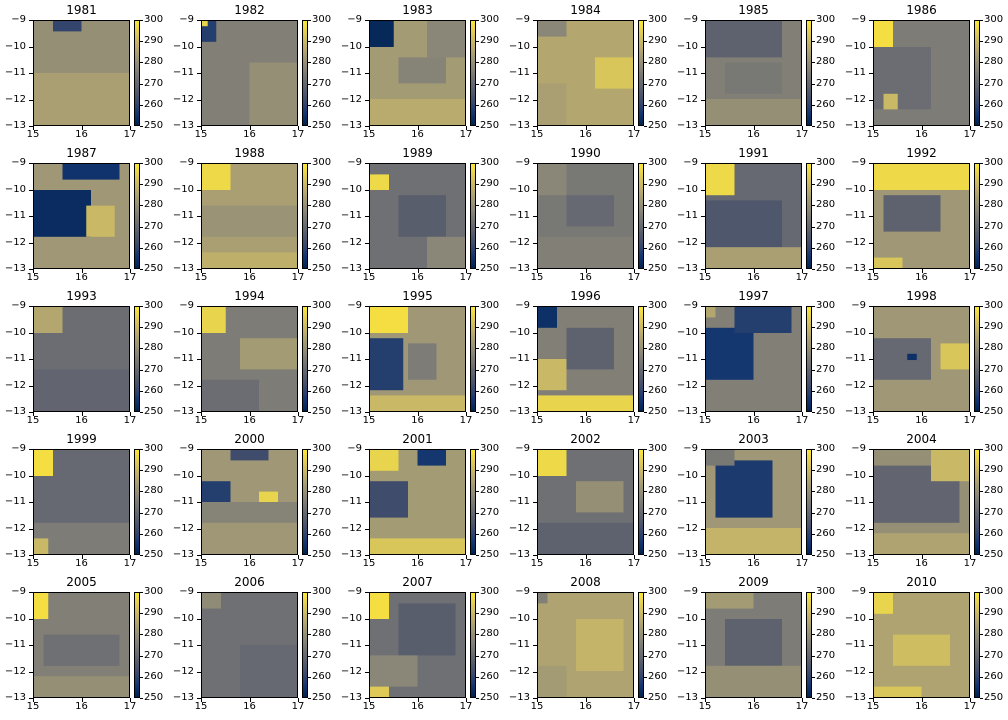 The image size is (1008, 720). I want to click on panel-title: 2010, so click(921, 582).